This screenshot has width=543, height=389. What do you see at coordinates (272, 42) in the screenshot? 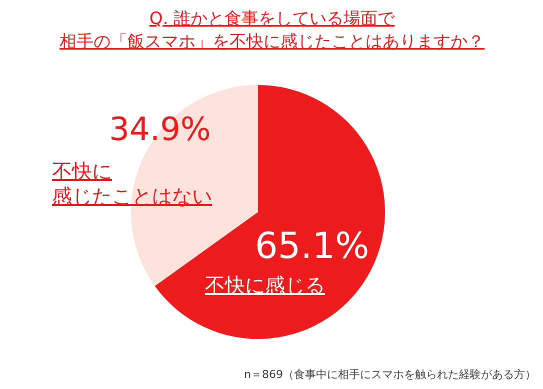
I see `chart-subtitle: 相手の「飯スマホ」を不快に感じたことはありますか？` at bounding box center [272, 42].